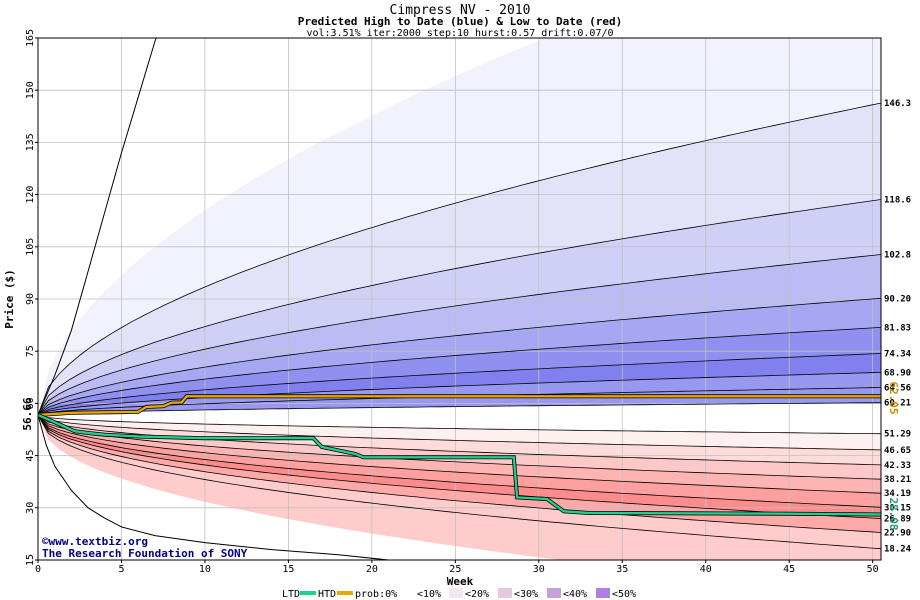 This screenshot has width=920, height=600. Describe the element at coordinates (897, 451) in the screenshot. I see `band-end-label: 46.65` at that location.